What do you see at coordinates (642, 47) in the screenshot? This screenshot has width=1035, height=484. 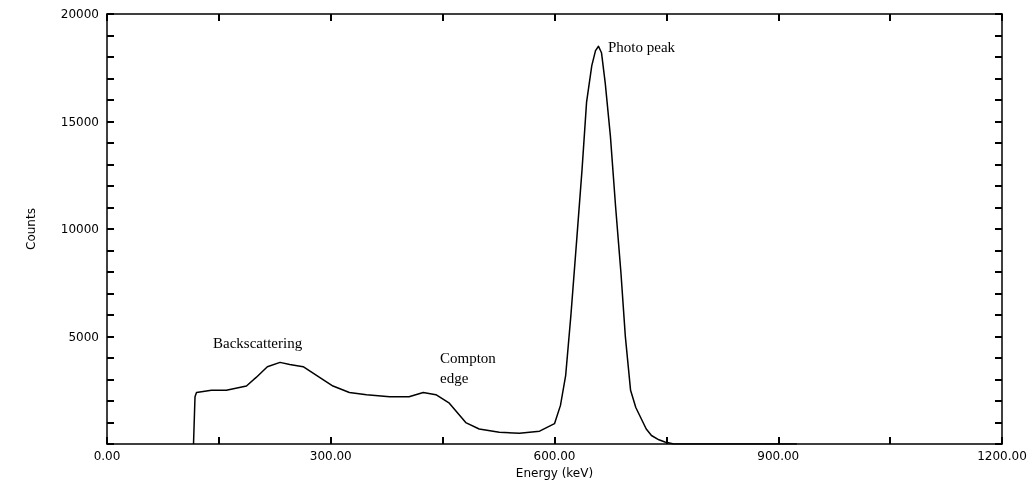 I see `annotation: Photo peak` at bounding box center [642, 47].